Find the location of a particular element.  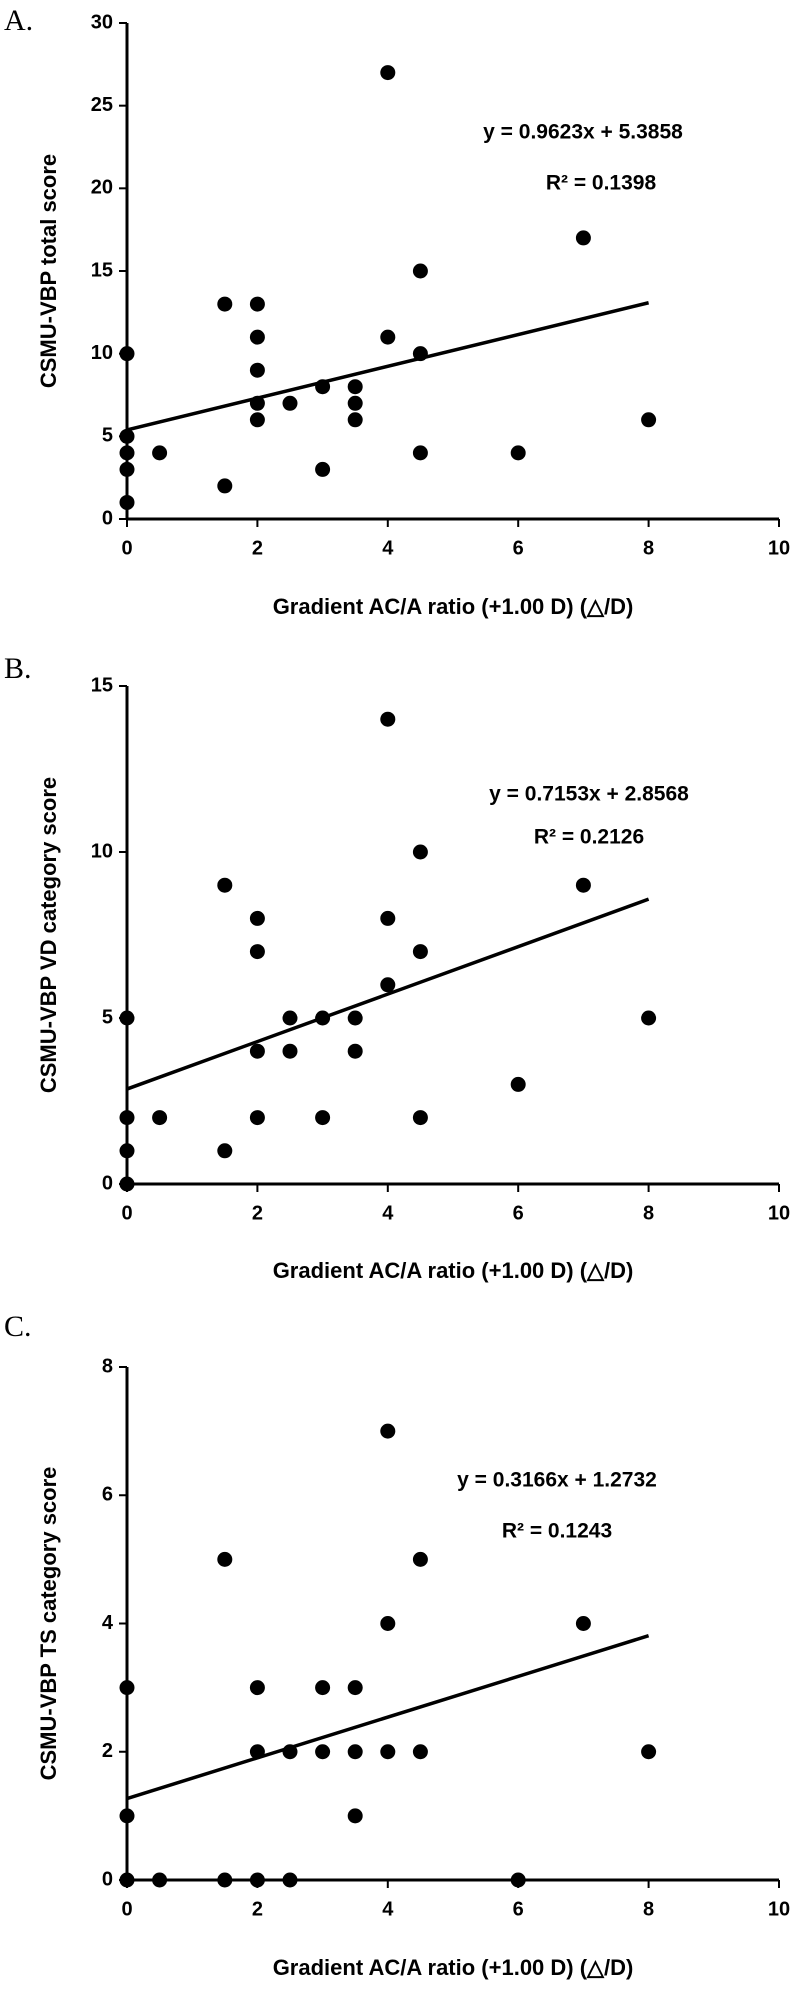

y-tick-label: 2 is located at coordinates (107, 1751).